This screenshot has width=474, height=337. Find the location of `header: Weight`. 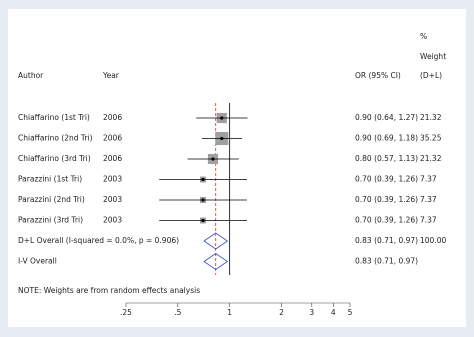

header: Weight is located at coordinates (433, 56).